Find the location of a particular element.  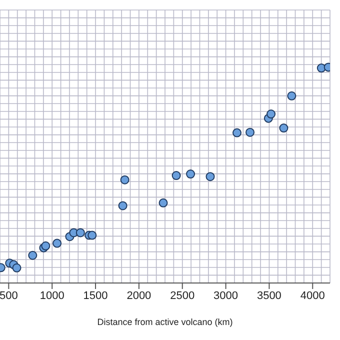

x-tick-label: 1500 is located at coordinates (95, 296).